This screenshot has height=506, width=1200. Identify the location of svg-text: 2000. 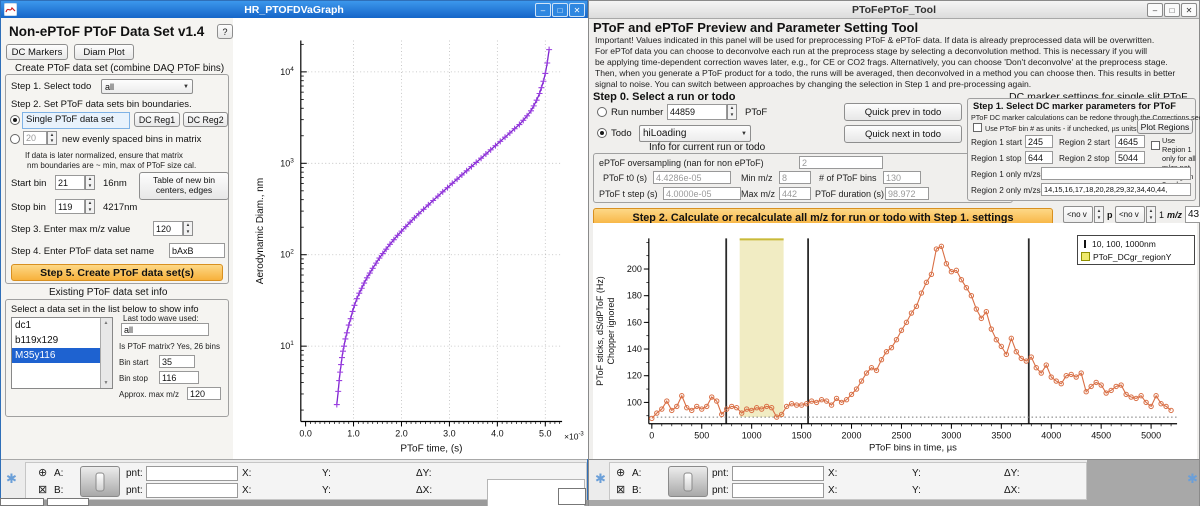
(852, 436).